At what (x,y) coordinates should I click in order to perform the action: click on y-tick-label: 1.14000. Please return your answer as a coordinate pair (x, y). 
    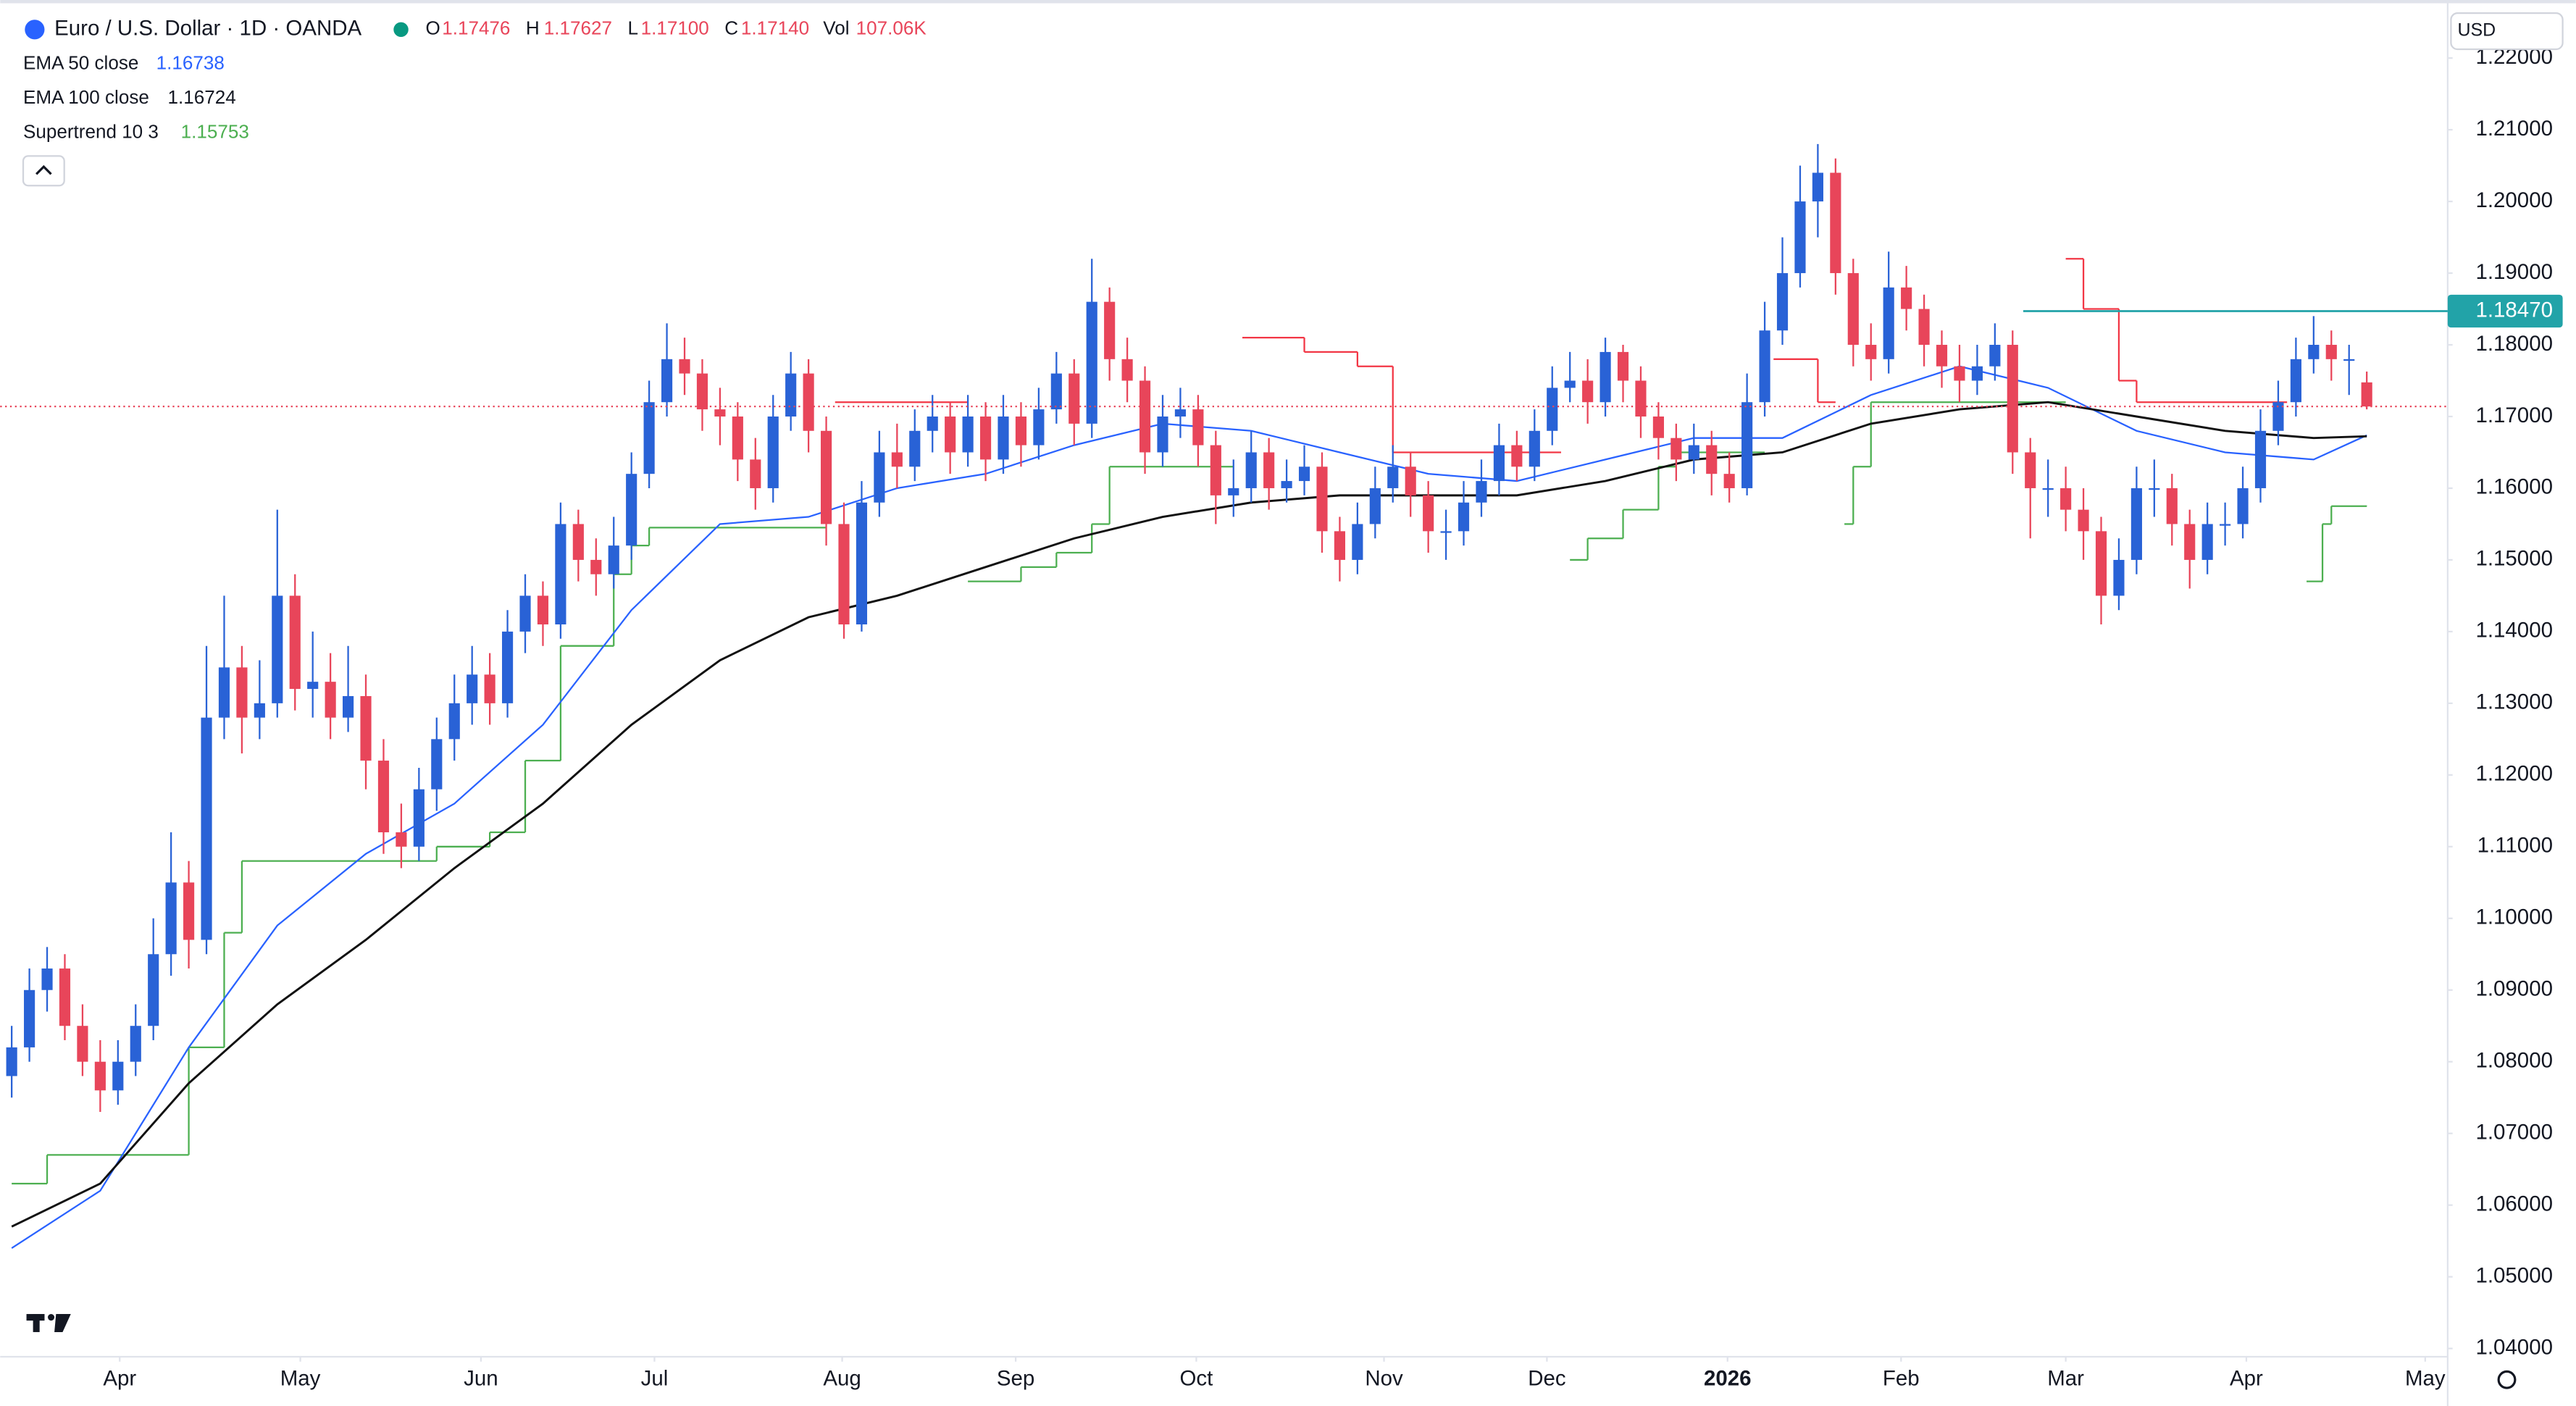
    Looking at the image, I should click on (2514, 631).